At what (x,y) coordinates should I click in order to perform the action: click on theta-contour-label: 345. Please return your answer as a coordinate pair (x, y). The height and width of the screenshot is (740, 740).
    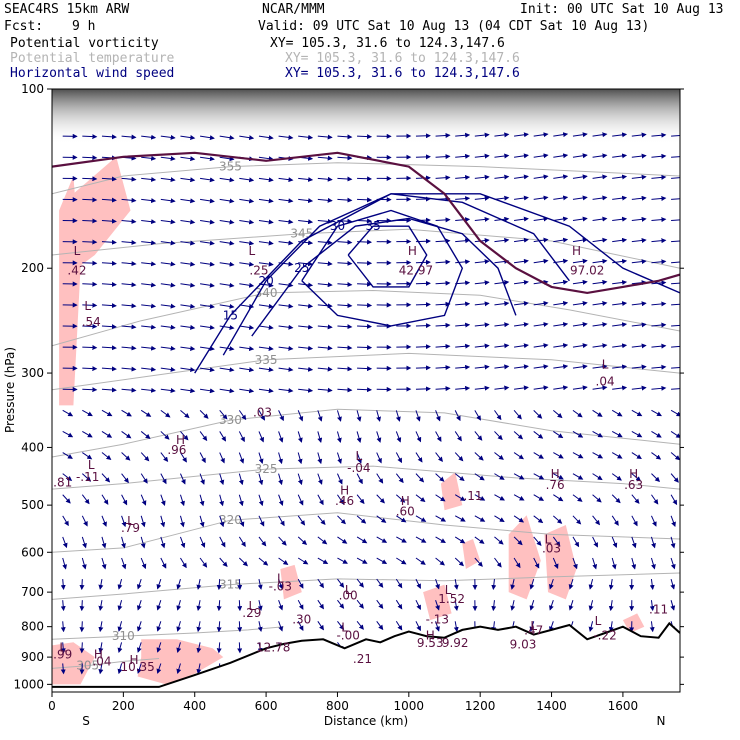
    Looking at the image, I should click on (301, 234).